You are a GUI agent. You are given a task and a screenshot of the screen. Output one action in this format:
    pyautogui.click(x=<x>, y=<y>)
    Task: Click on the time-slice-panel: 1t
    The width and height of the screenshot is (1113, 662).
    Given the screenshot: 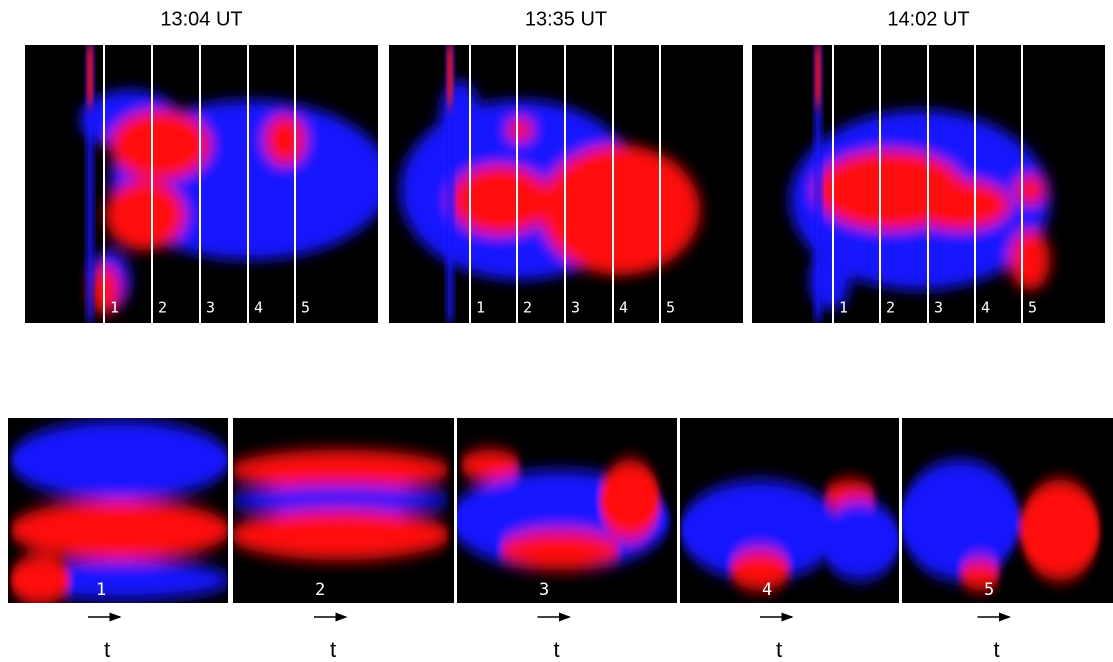 What is the action you would take?
    pyautogui.click(x=118, y=540)
    